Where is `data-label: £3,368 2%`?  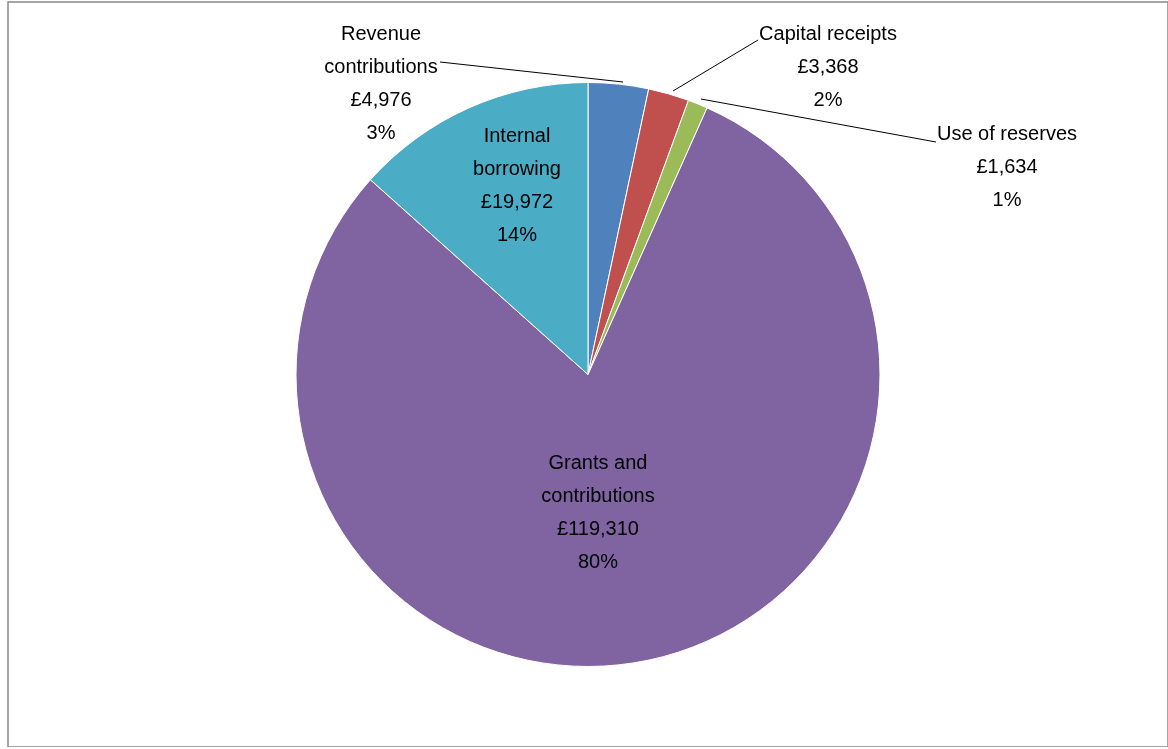
data-label: £3,368 2% is located at coordinates (828, 82).